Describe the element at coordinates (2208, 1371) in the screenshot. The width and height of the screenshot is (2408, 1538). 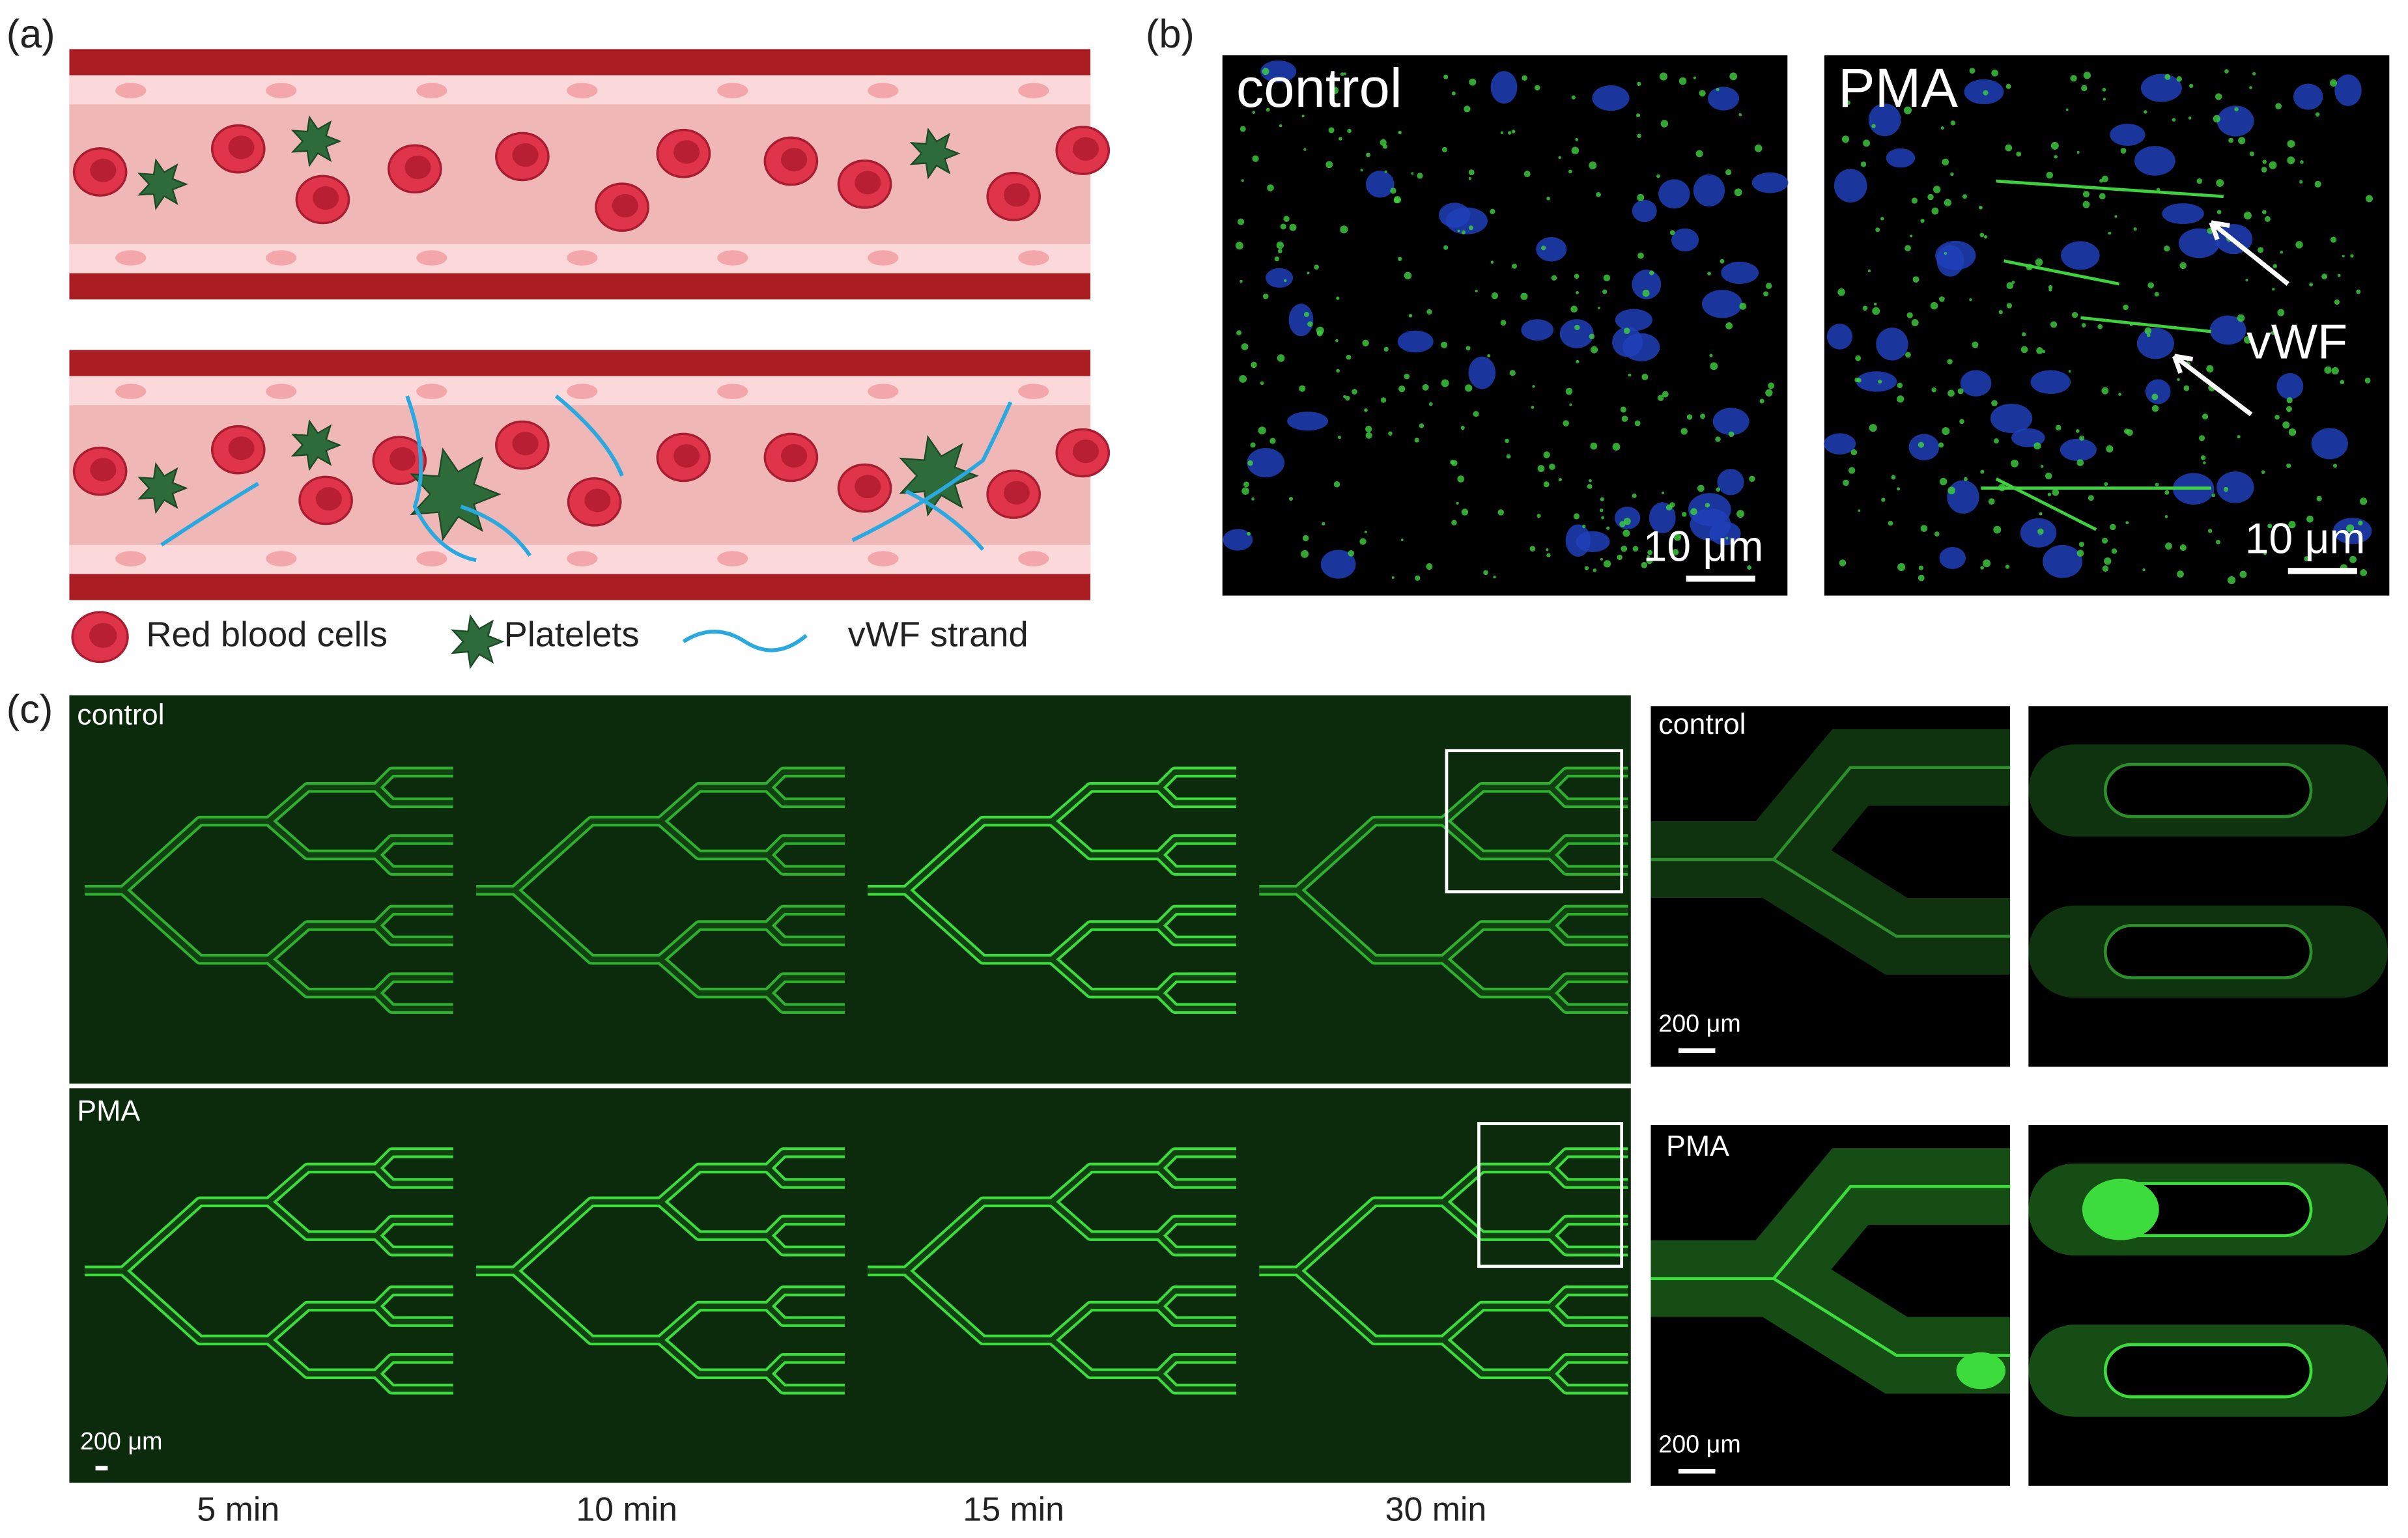
I see `loop-hole` at that location.